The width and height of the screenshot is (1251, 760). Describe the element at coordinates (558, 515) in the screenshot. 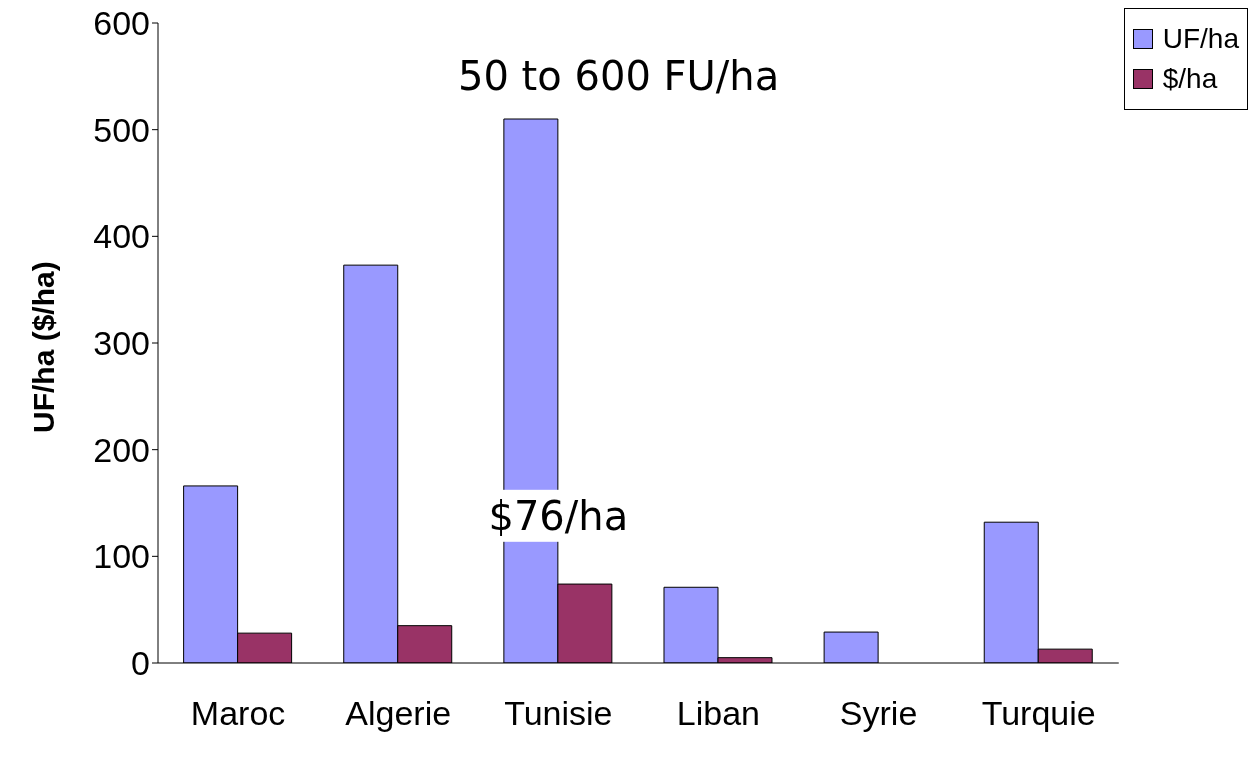

I see `annotation: $76/ha` at that location.